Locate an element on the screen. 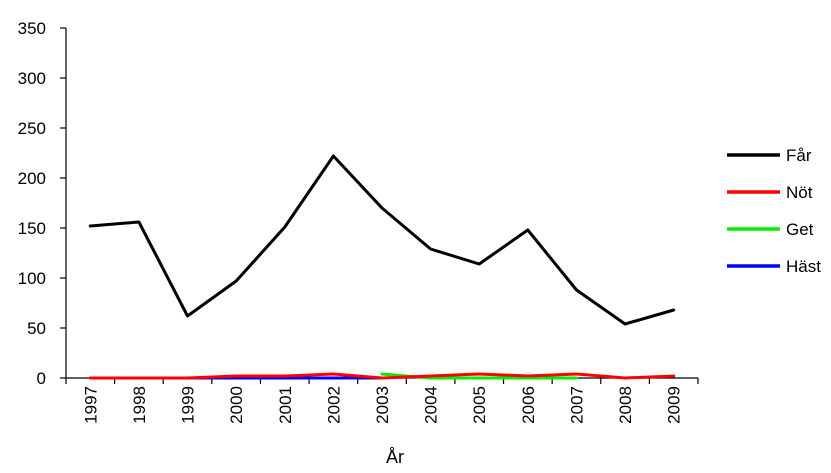 Image resolution: width=831 pixels, height=473 pixels. legend-label: Nöt is located at coordinates (799, 192).